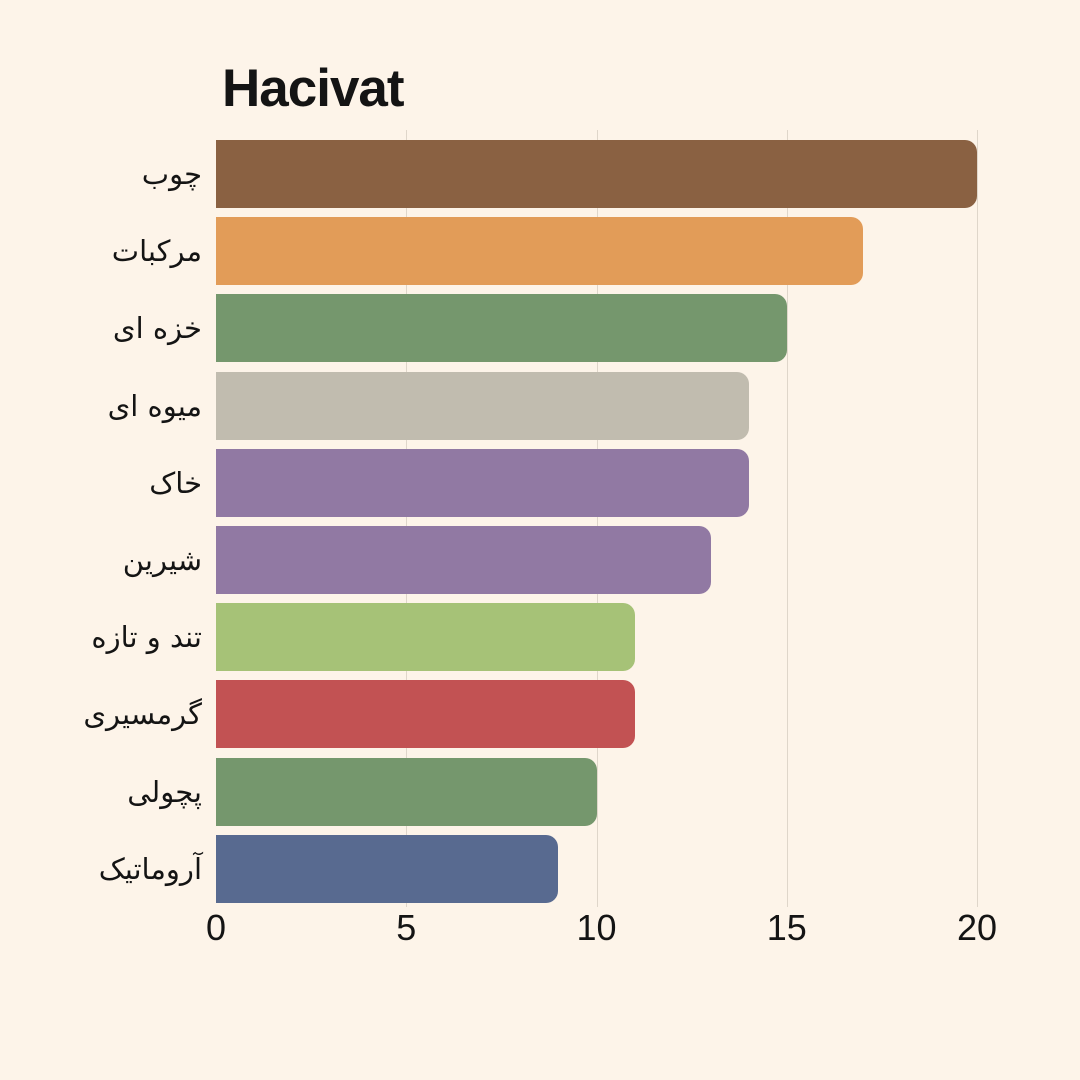  What do you see at coordinates (146, 637) in the screenshot?
I see `y-label-6: تند و تازه` at bounding box center [146, 637].